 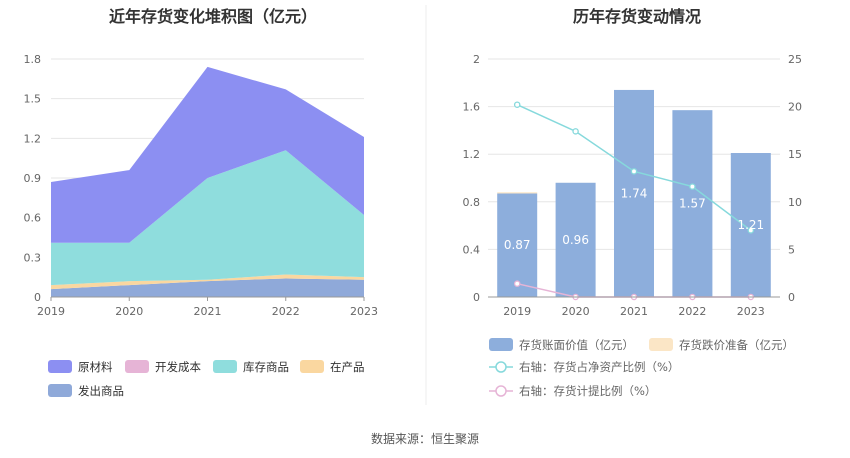 I want to click on legend-item: 右轴：存货占净资产比例（%）, so click(x=584, y=367).